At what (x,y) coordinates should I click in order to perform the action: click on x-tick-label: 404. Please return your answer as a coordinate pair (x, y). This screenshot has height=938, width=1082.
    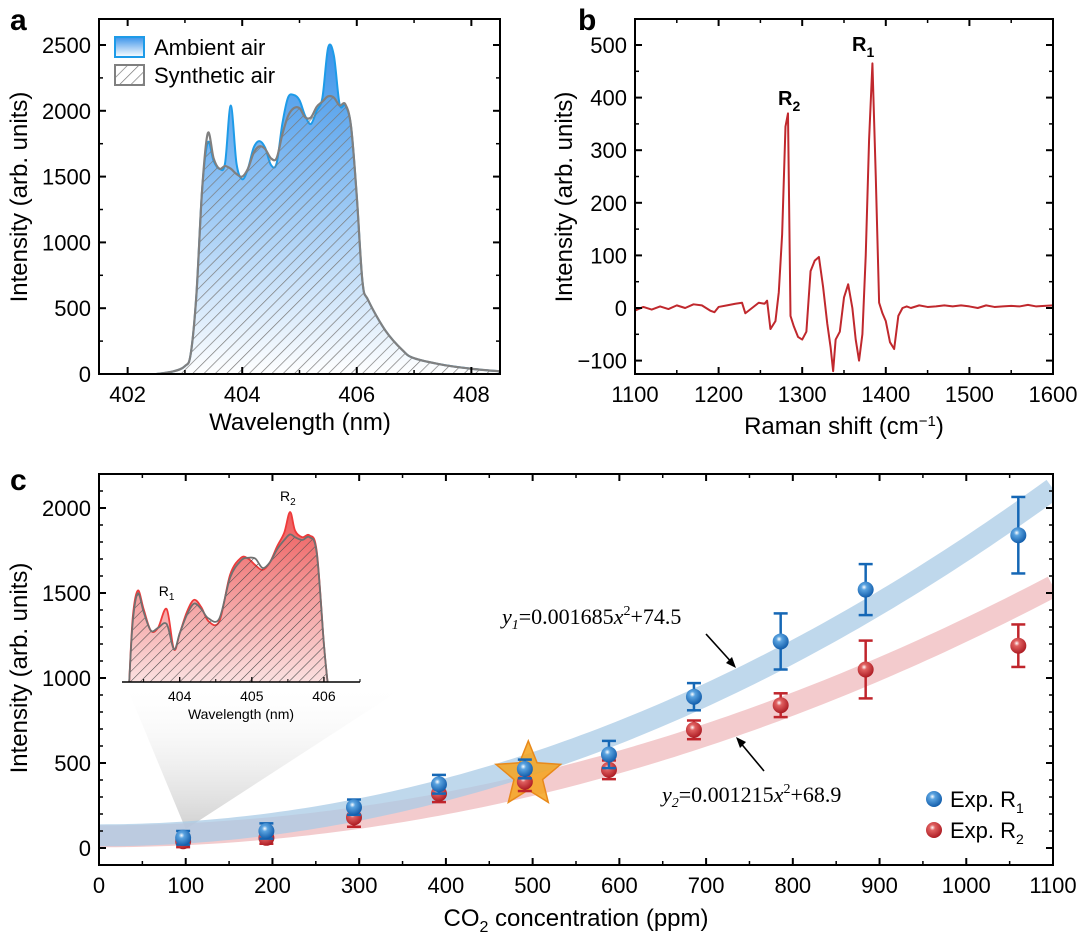
    Looking at the image, I should click on (242, 394).